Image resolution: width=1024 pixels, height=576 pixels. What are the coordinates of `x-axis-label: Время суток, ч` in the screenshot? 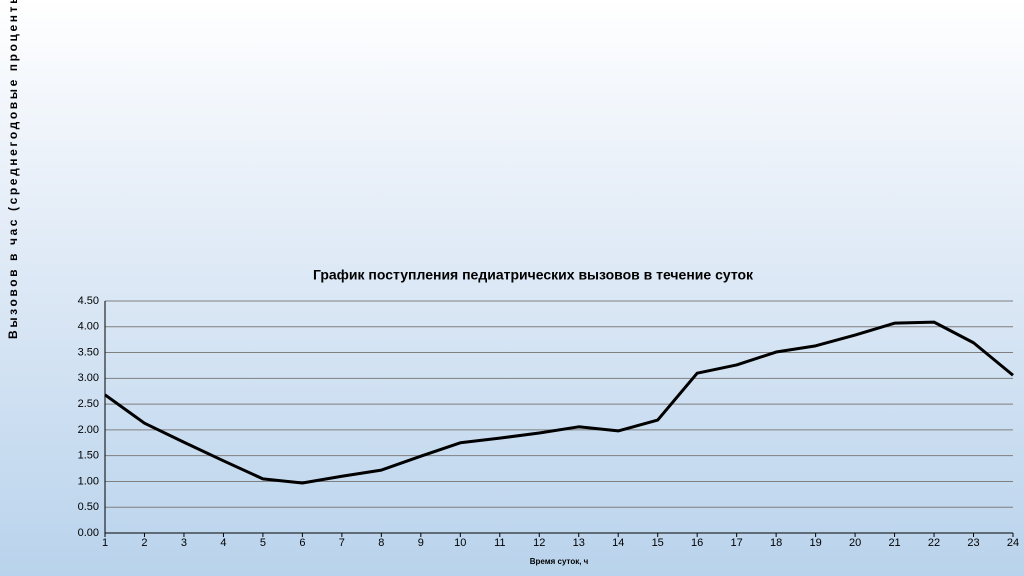 It's located at (559, 561).